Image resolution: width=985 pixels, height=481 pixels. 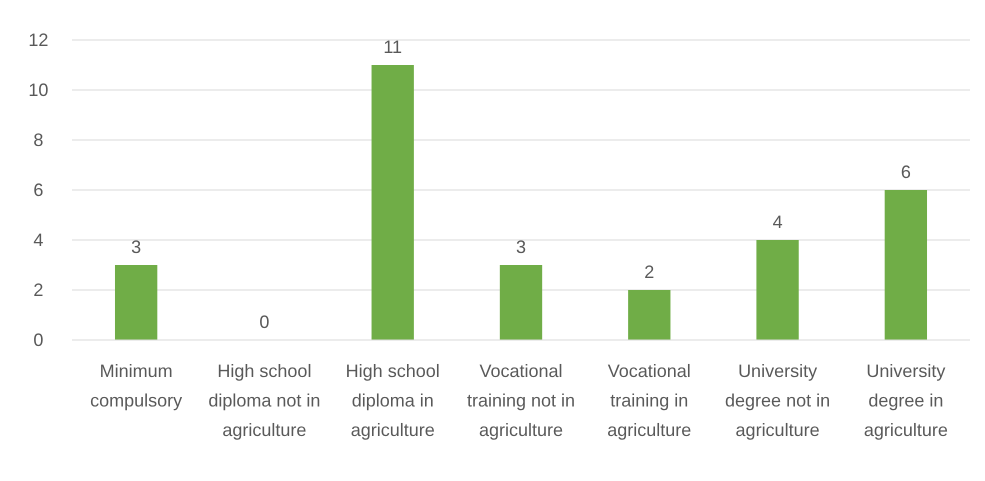 I want to click on data-label: 4, so click(x=777, y=222).